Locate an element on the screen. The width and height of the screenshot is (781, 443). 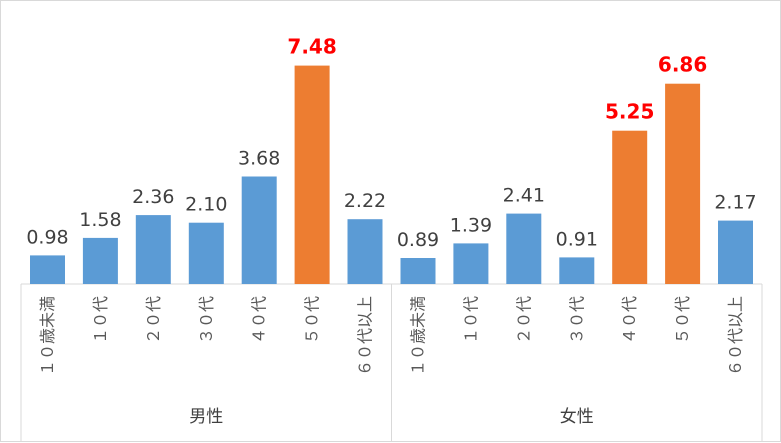
bar-value-label: 0.98 is located at coordinates (47, 237).